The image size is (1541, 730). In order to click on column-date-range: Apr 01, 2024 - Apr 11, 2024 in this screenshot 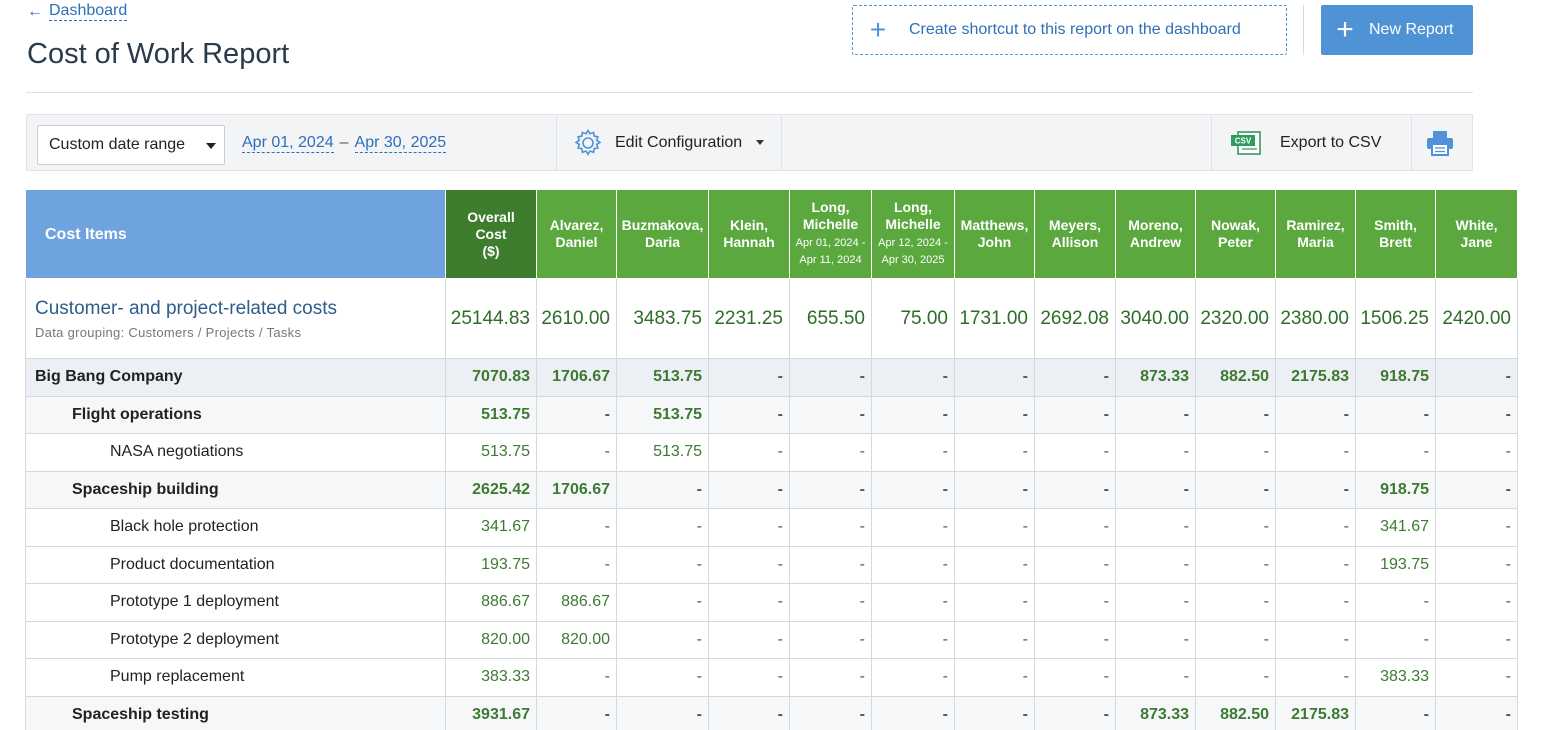, I will do `click(830, 252)`.